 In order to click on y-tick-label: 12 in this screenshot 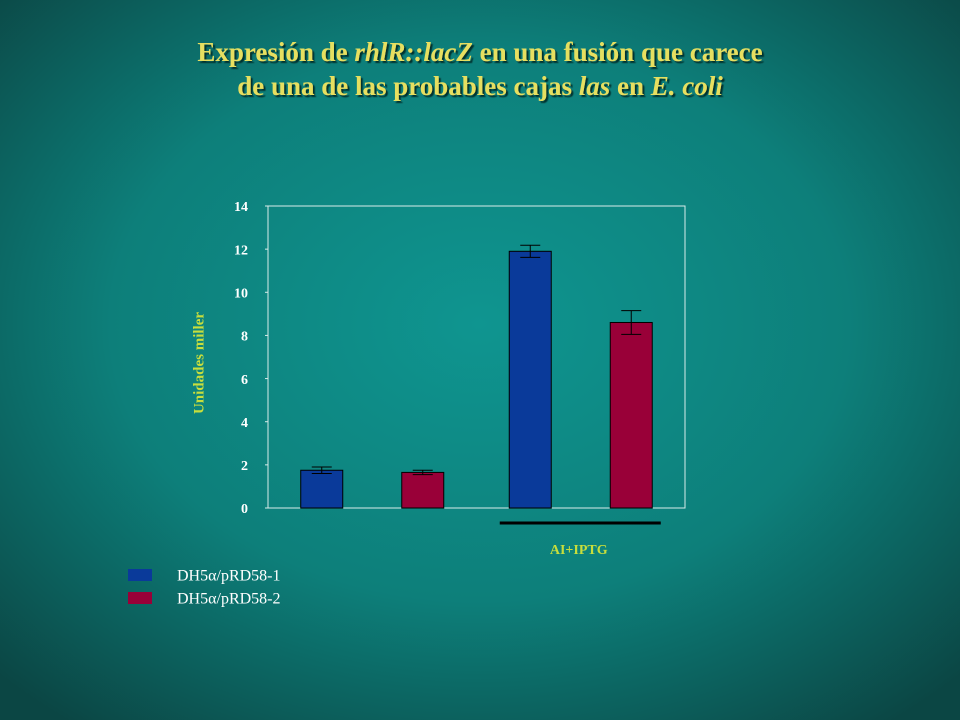, I will do `click(241, 250)`.